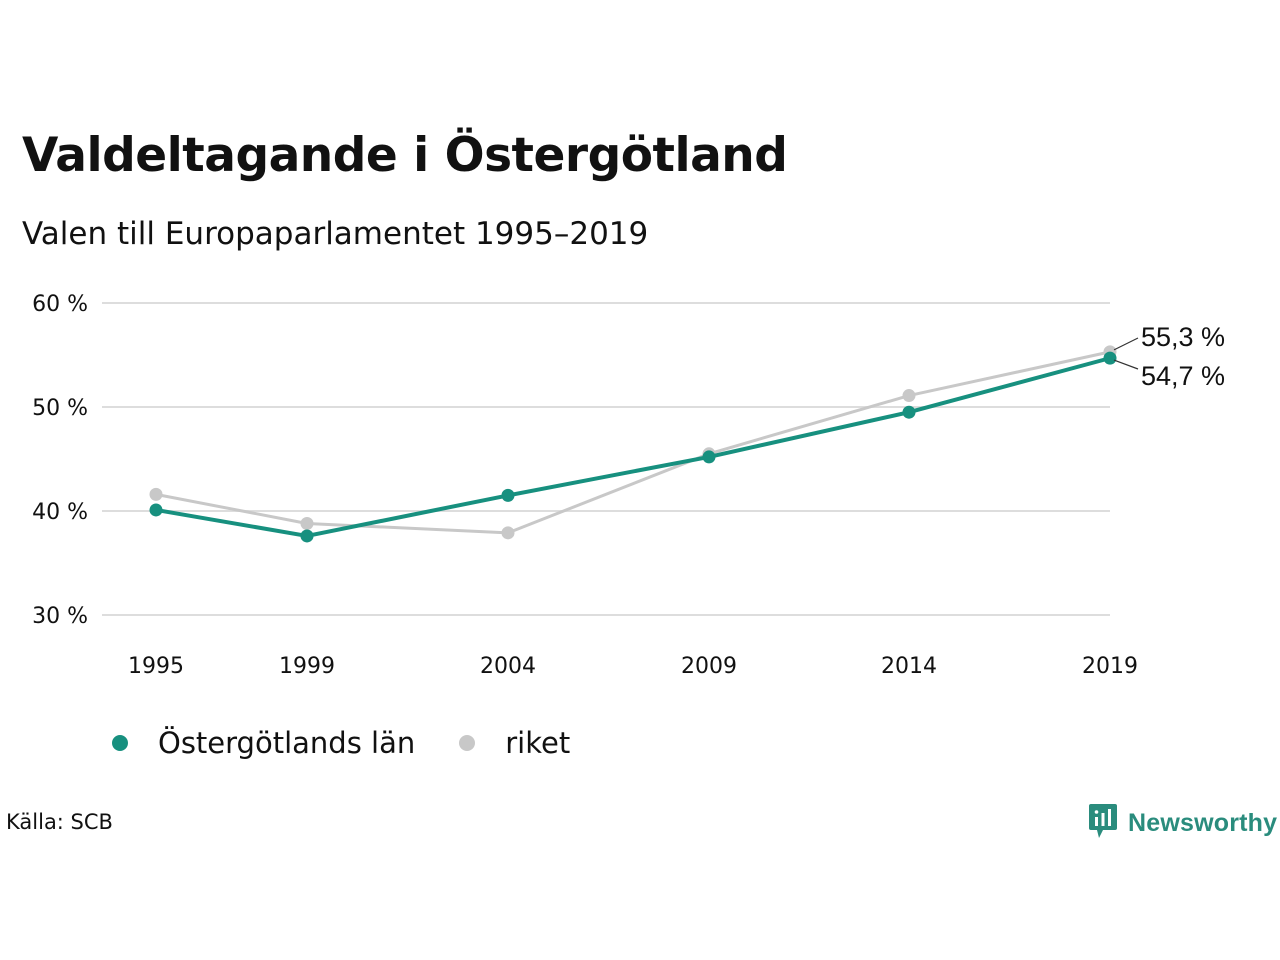 This screenshot has width=1280, height=960. Describe the element at coordinates (1203, 822) in the screenshot. I see `brand-name: Newsworthy` at that location.